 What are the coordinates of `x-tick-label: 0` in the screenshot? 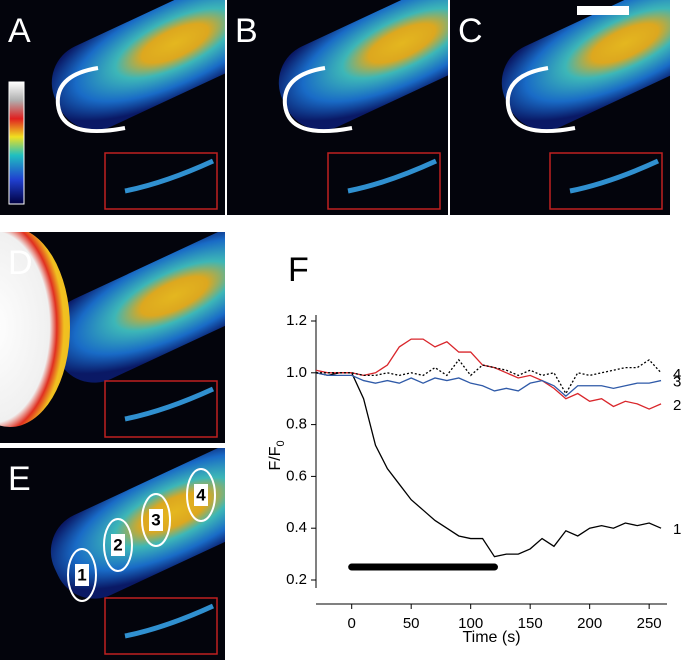 It's located at (352, 623).